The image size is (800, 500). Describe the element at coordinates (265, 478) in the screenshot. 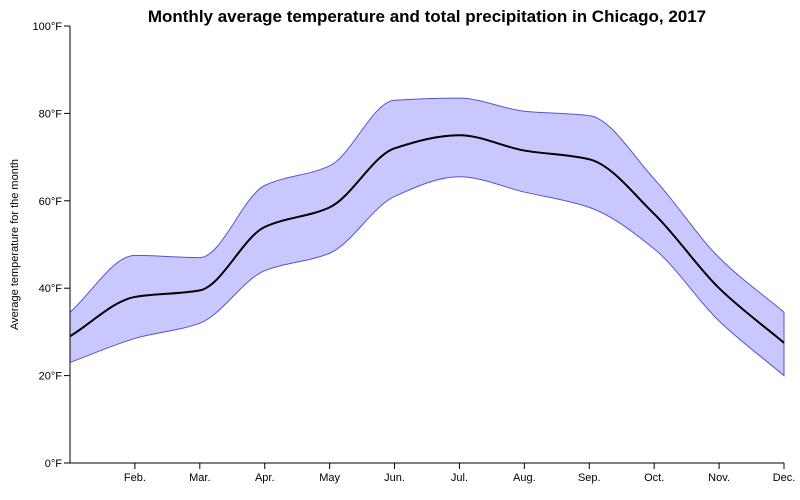

I see `x-tick-label: Apr.` at that location.